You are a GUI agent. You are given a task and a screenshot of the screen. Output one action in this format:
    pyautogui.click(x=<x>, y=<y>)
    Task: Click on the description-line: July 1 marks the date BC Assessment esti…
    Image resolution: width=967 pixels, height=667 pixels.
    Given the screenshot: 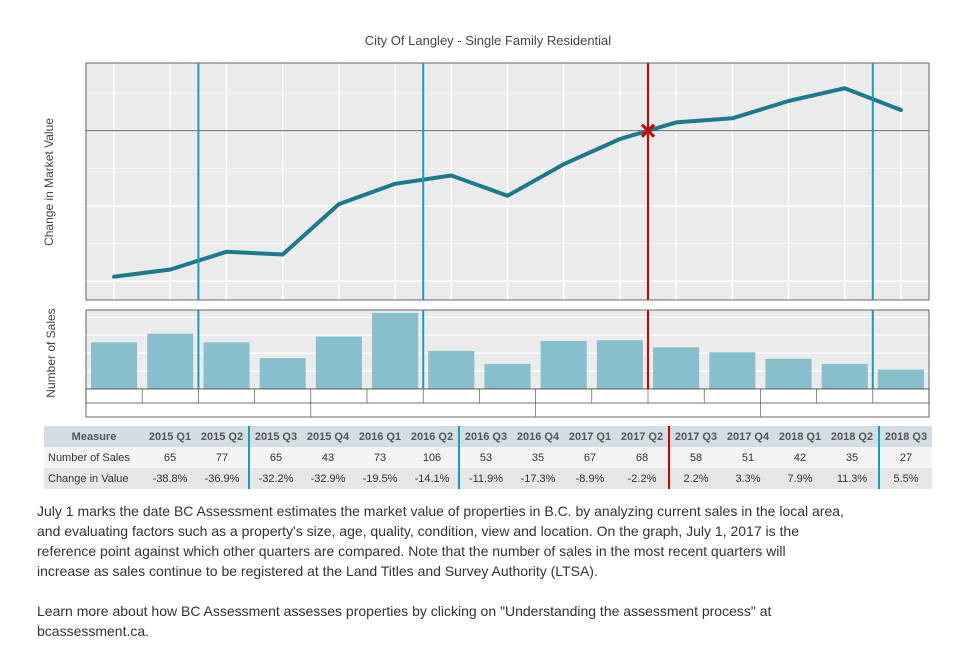 What is the action you would take?
    pyautogui.click(x=440, y=511)
    